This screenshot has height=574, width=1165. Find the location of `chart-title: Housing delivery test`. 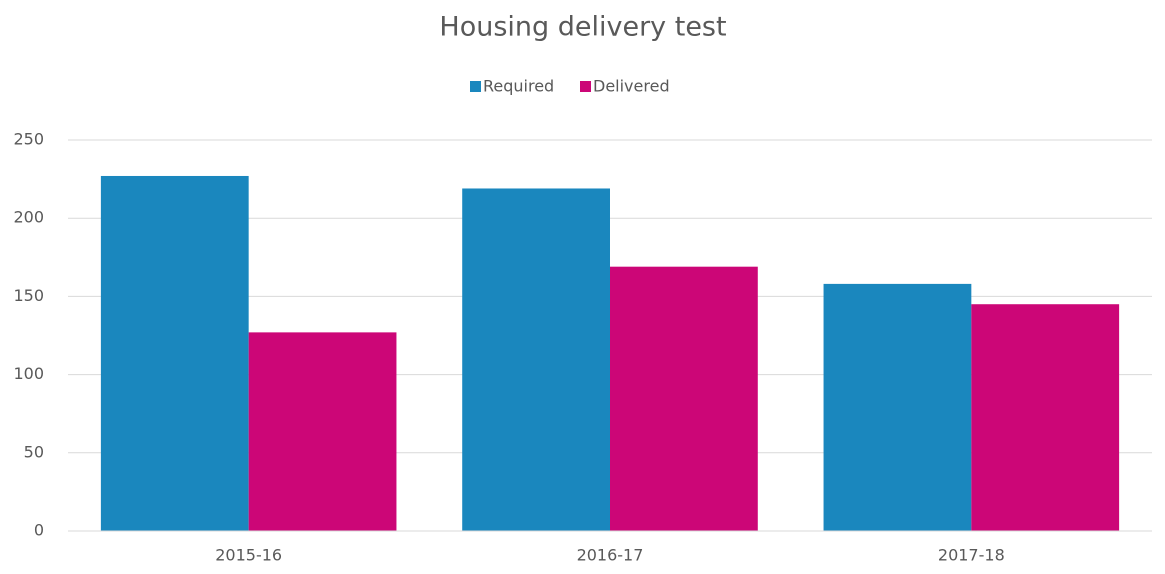

chart-title: Housing delivery test is located at coordinates (582, 27).